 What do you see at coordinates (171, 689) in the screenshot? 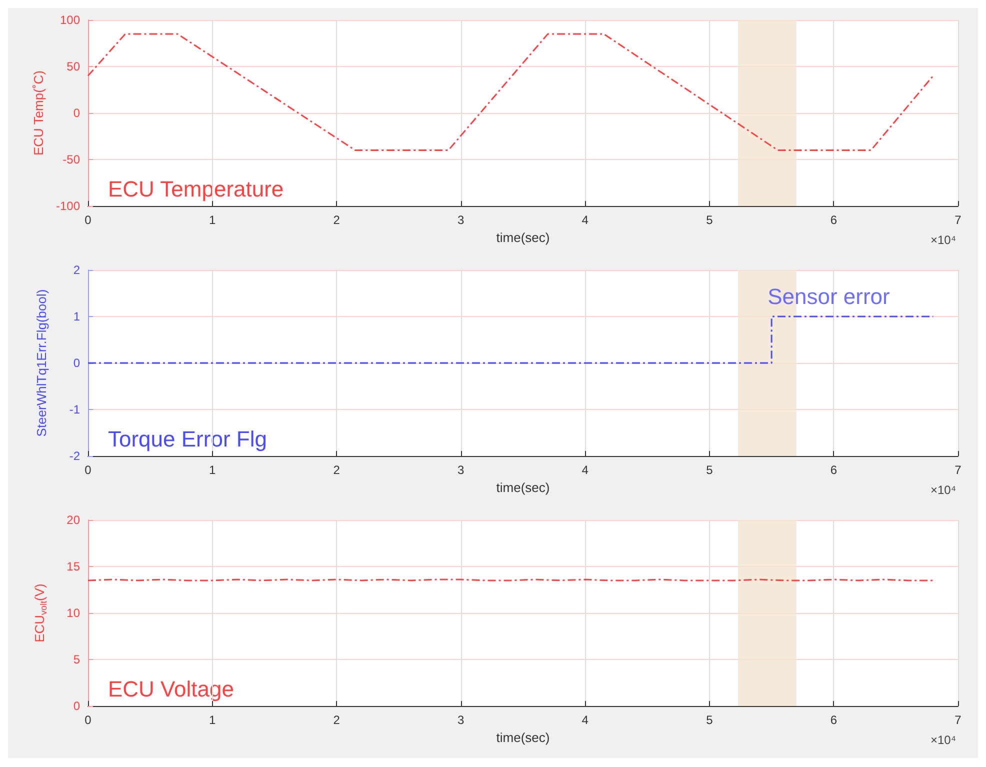
I see `annotation: ECU Voltage` at bounding box center [171, 689].